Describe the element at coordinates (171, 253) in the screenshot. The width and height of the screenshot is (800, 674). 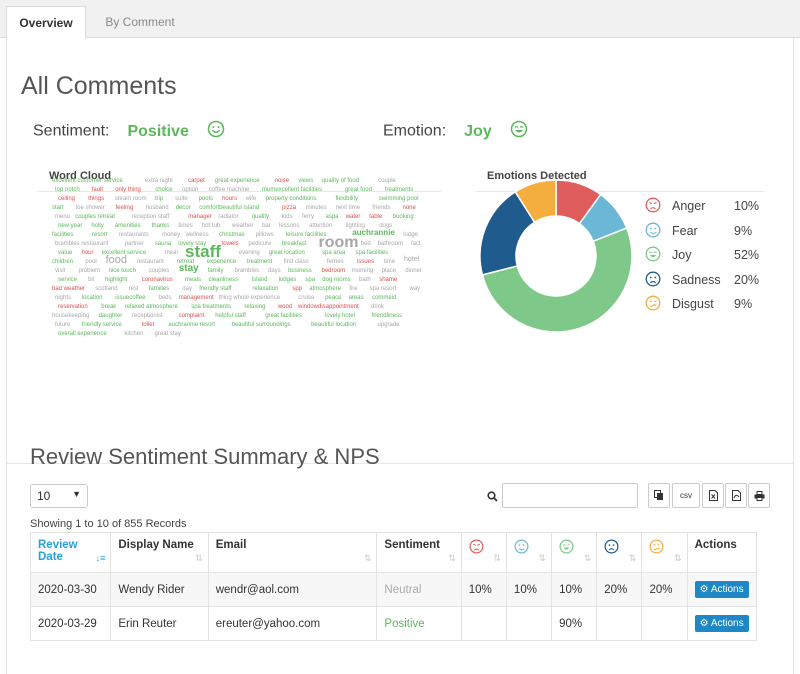
I see `word-cloud-term: meal` at that location.